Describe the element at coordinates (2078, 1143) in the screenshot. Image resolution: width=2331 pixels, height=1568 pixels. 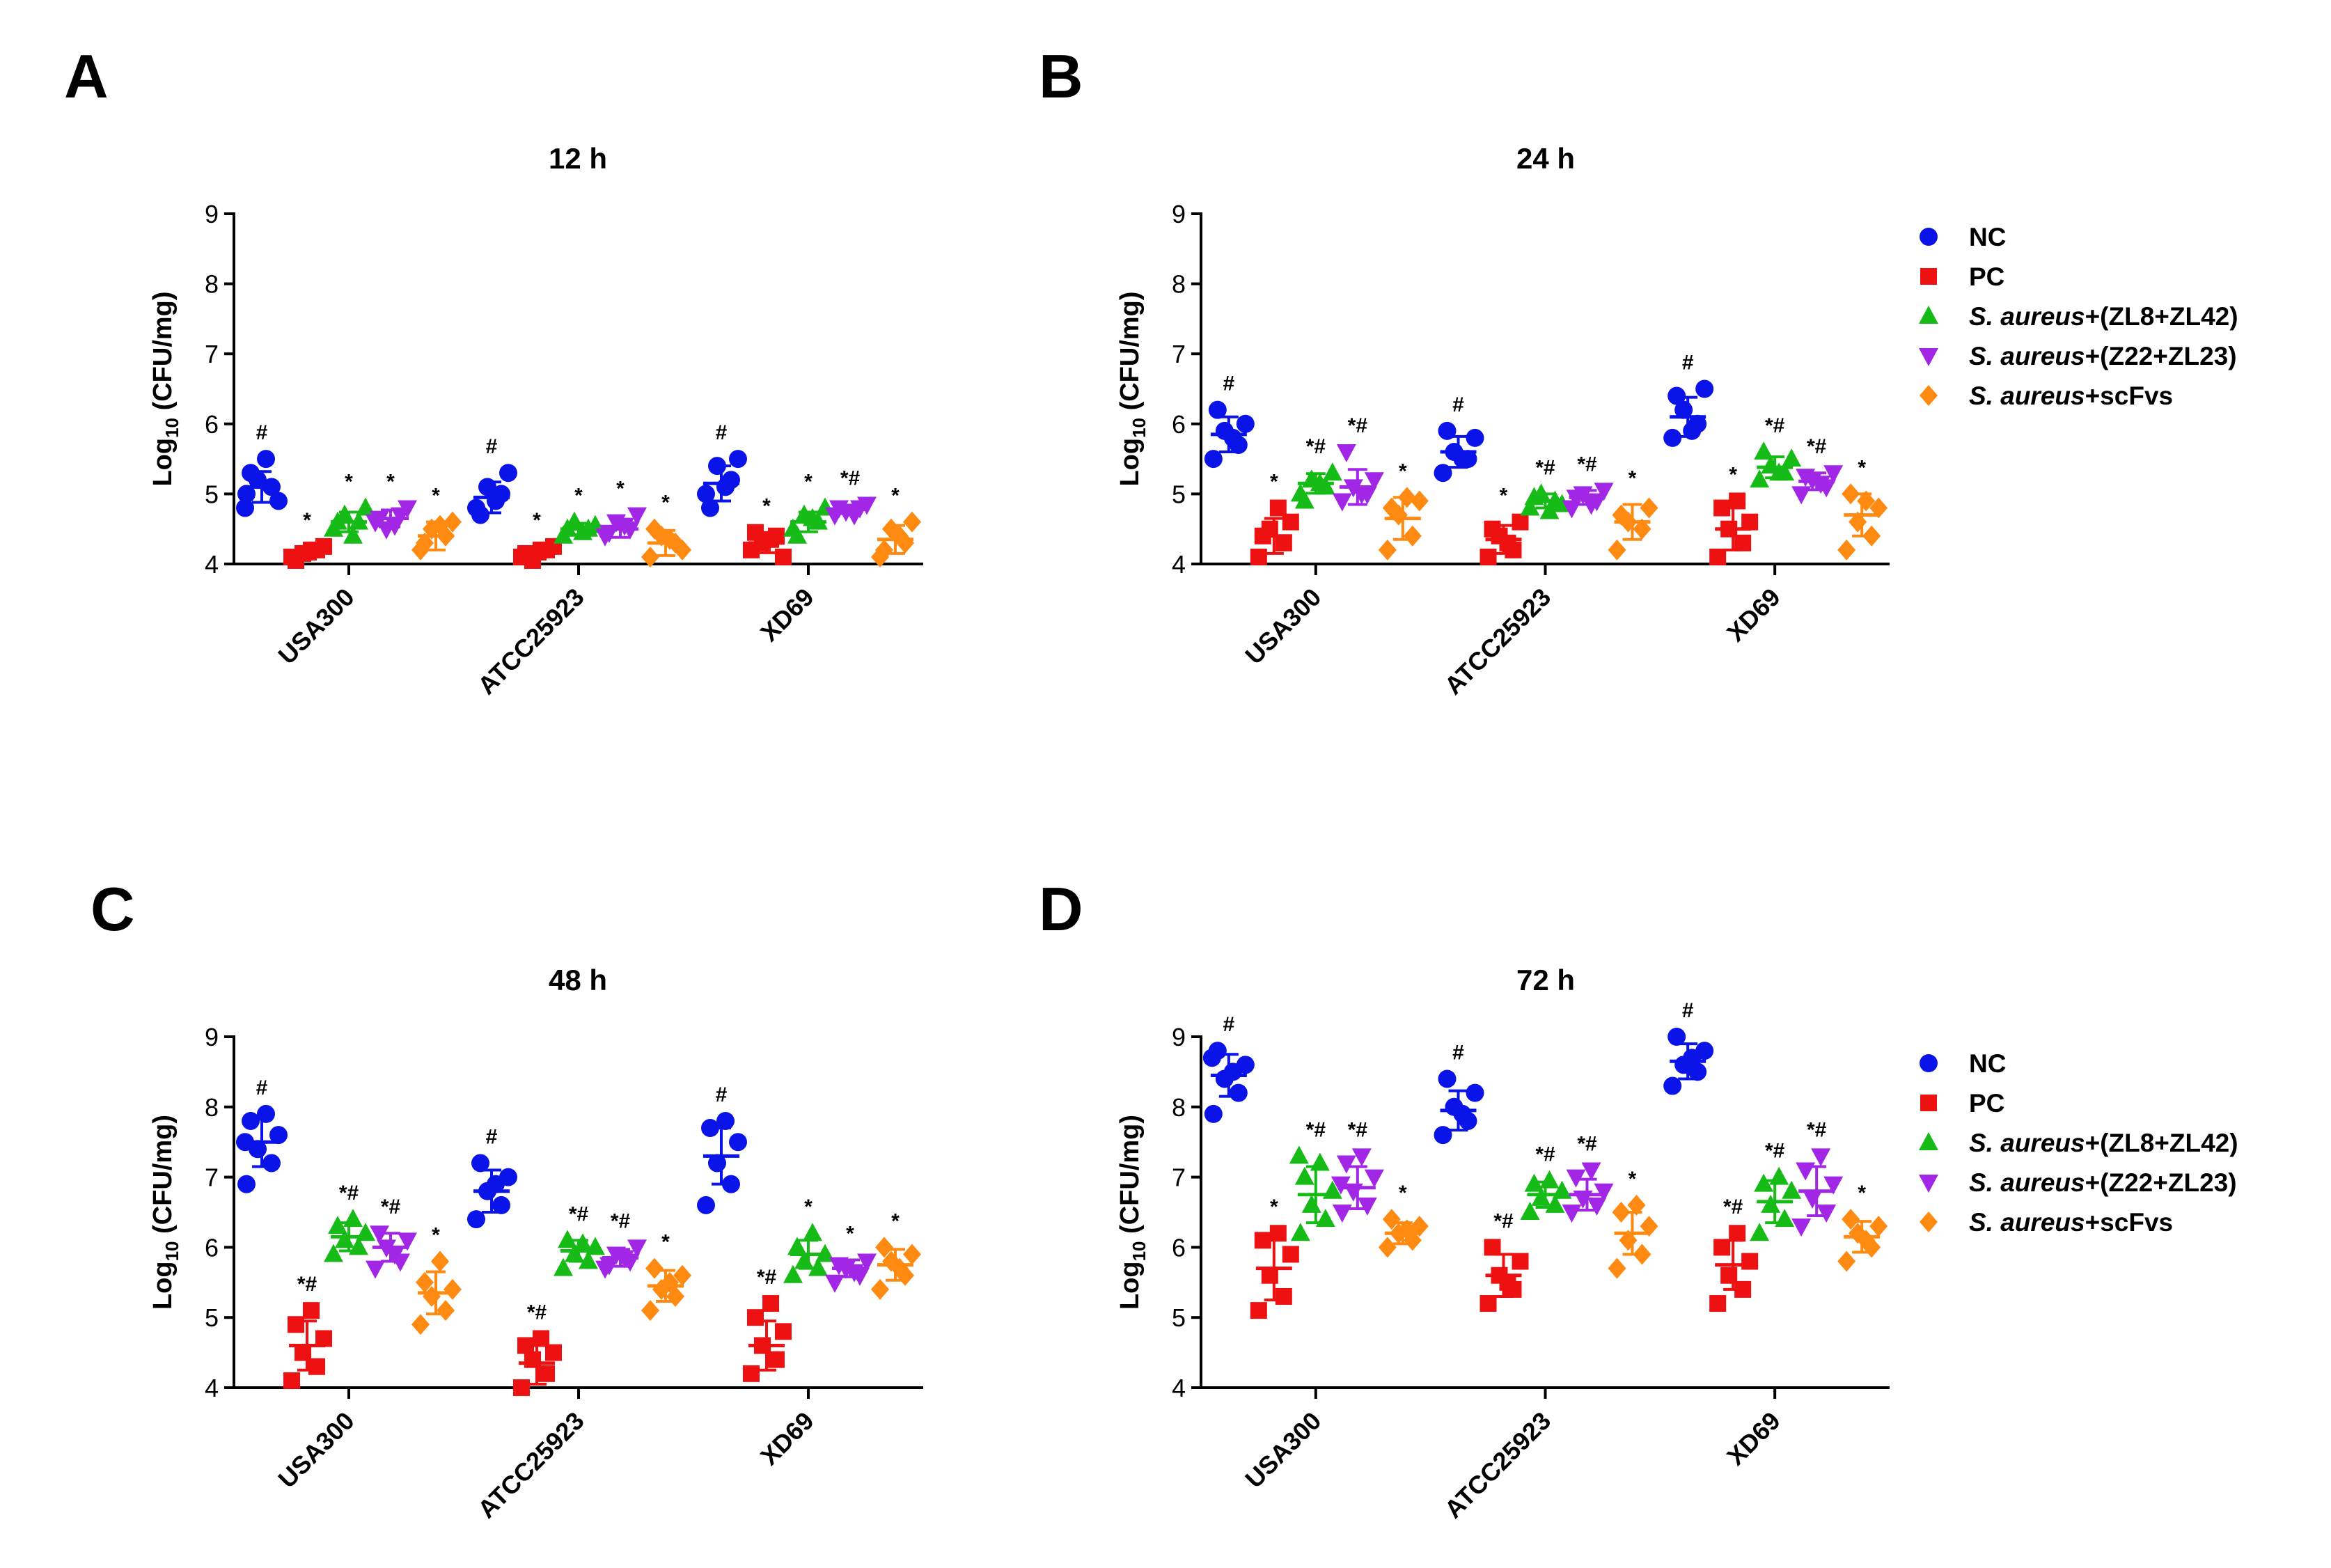
I see `legend-item: S. aureus+(ZL8+ZL42)` at that location.